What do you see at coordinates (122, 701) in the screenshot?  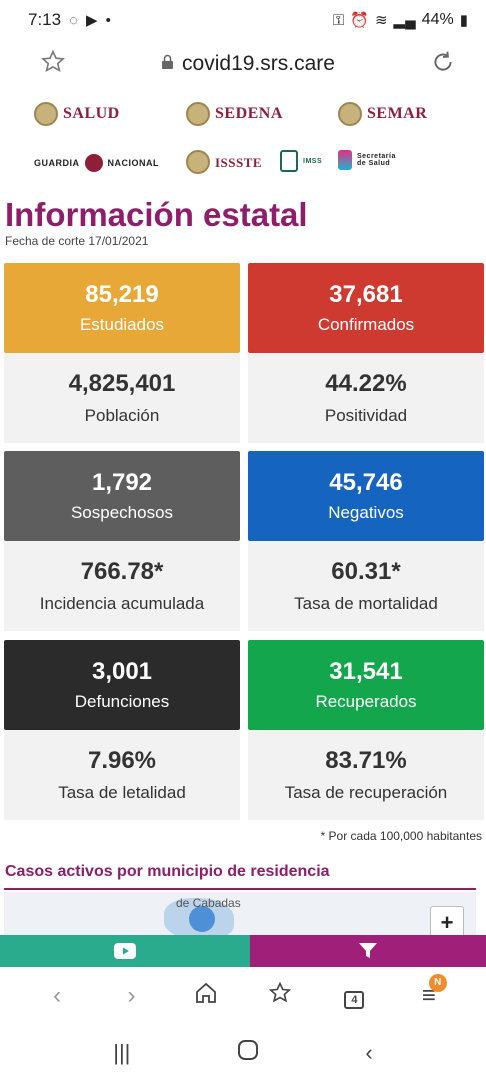 I see `stat-label: Defunciones` at bounding box center [122, 701].